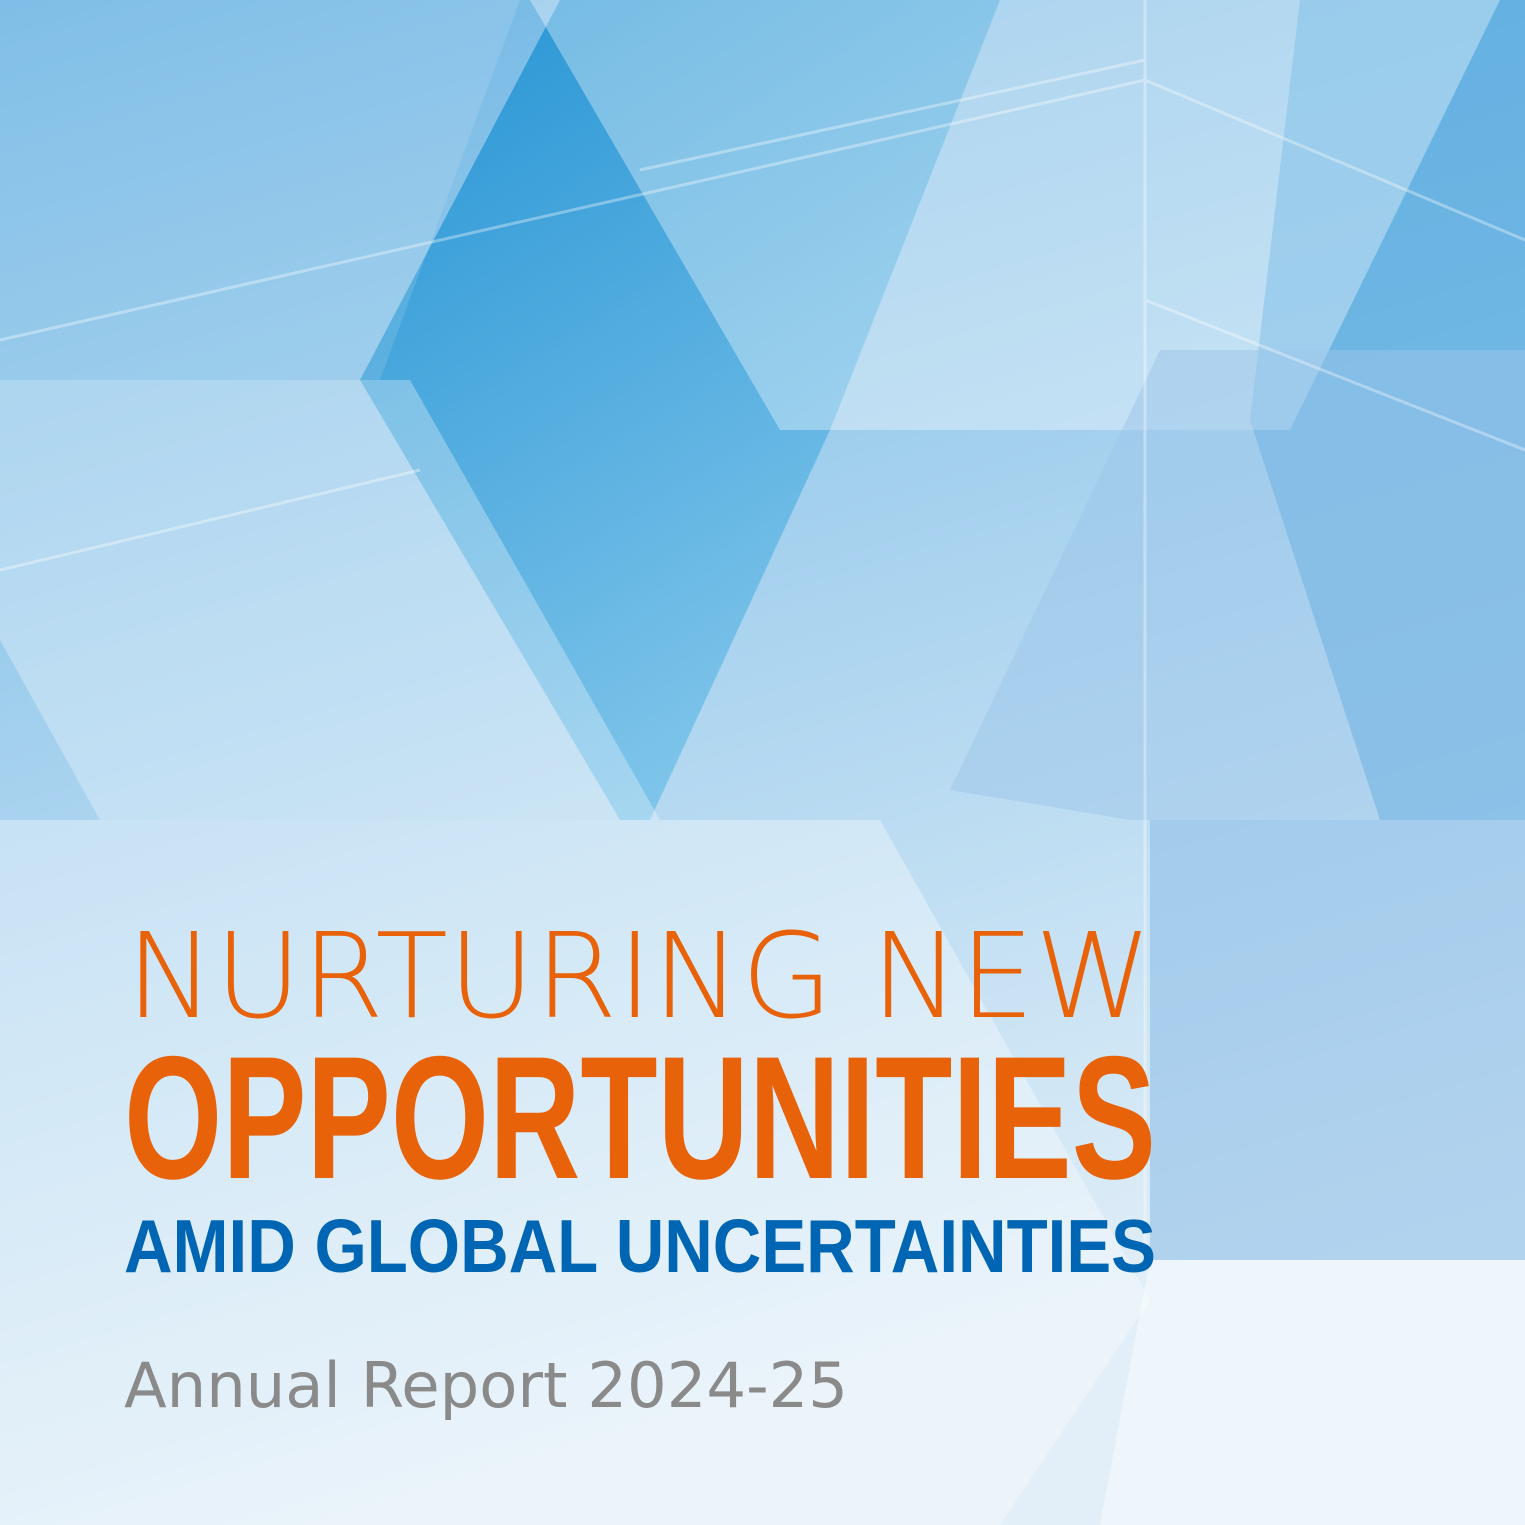 This screenshot has height=1525, width=1525. Describe the element at coordinates (486, 1385) in the screenshot. I see `report-subtitle: Annual Report 2024-25` at that location.